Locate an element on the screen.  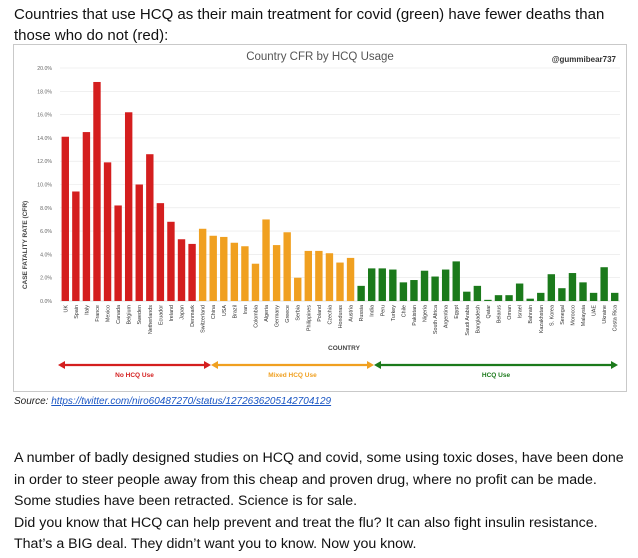
x-tick-label: Poland is located at coordinates (320, 313).